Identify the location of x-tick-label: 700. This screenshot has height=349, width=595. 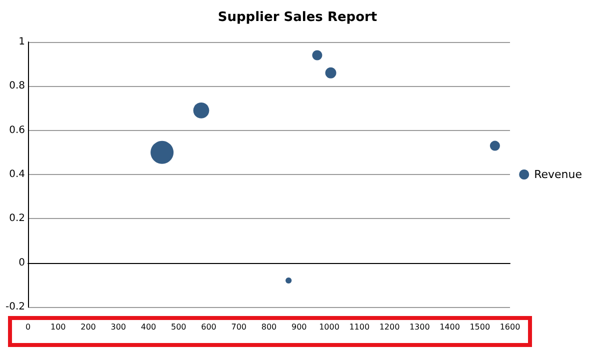
(239, 327).